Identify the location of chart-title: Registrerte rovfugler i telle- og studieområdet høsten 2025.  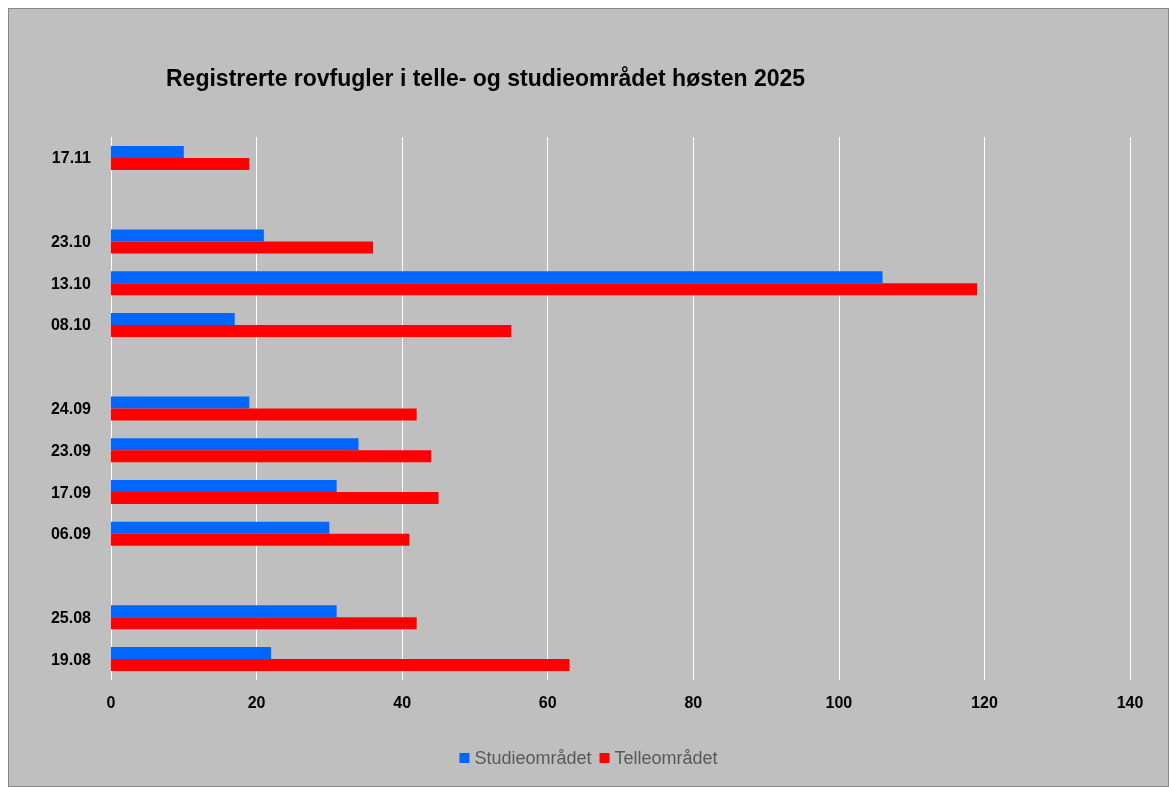
(486, 77).